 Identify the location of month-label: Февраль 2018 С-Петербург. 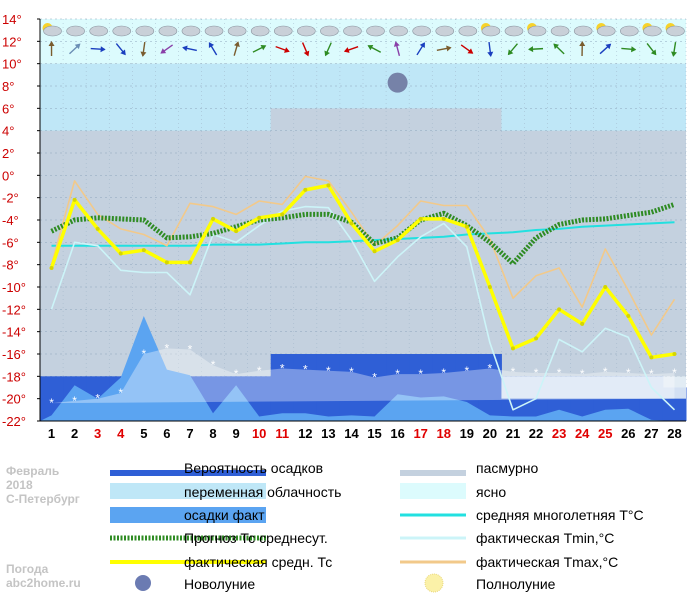
(43, 485).